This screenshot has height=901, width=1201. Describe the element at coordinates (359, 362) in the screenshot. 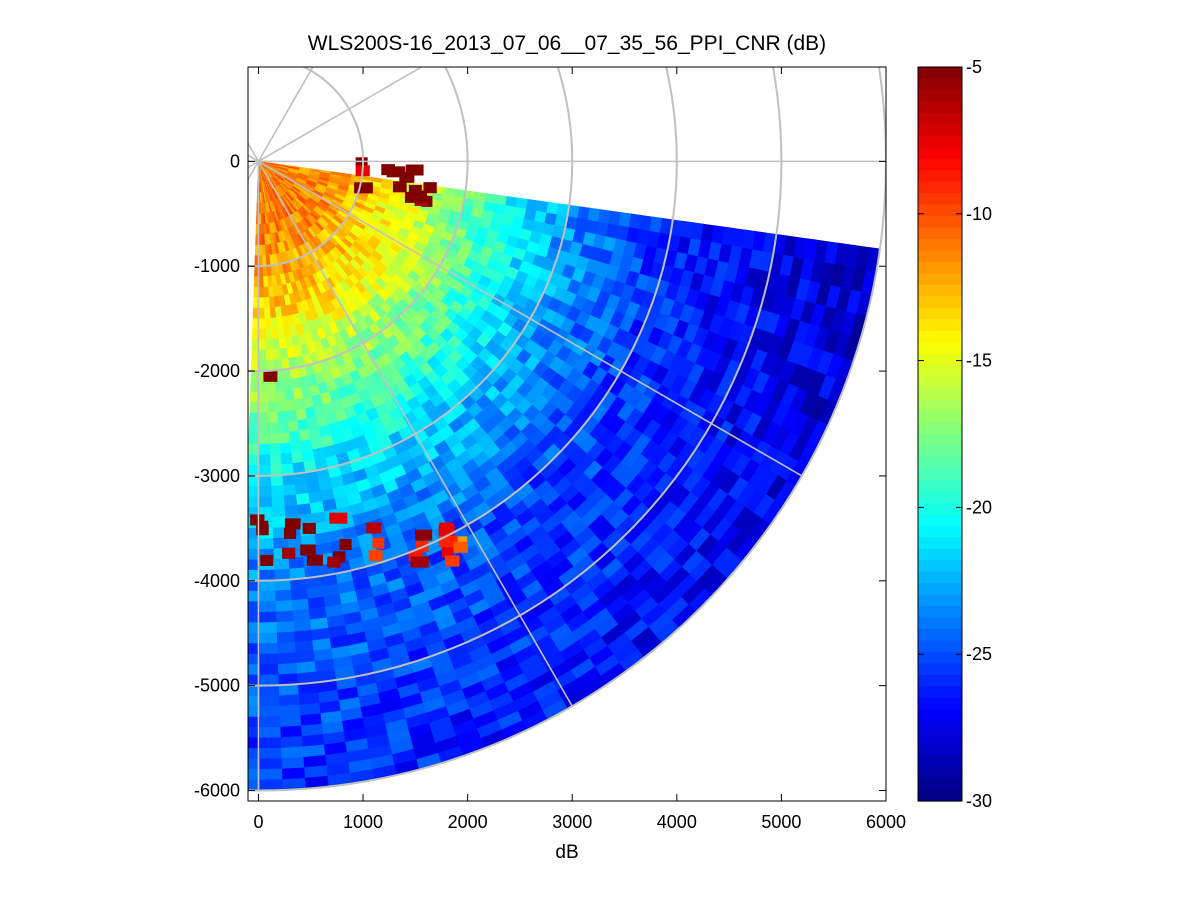

I see `hotspot-layer` at that location.